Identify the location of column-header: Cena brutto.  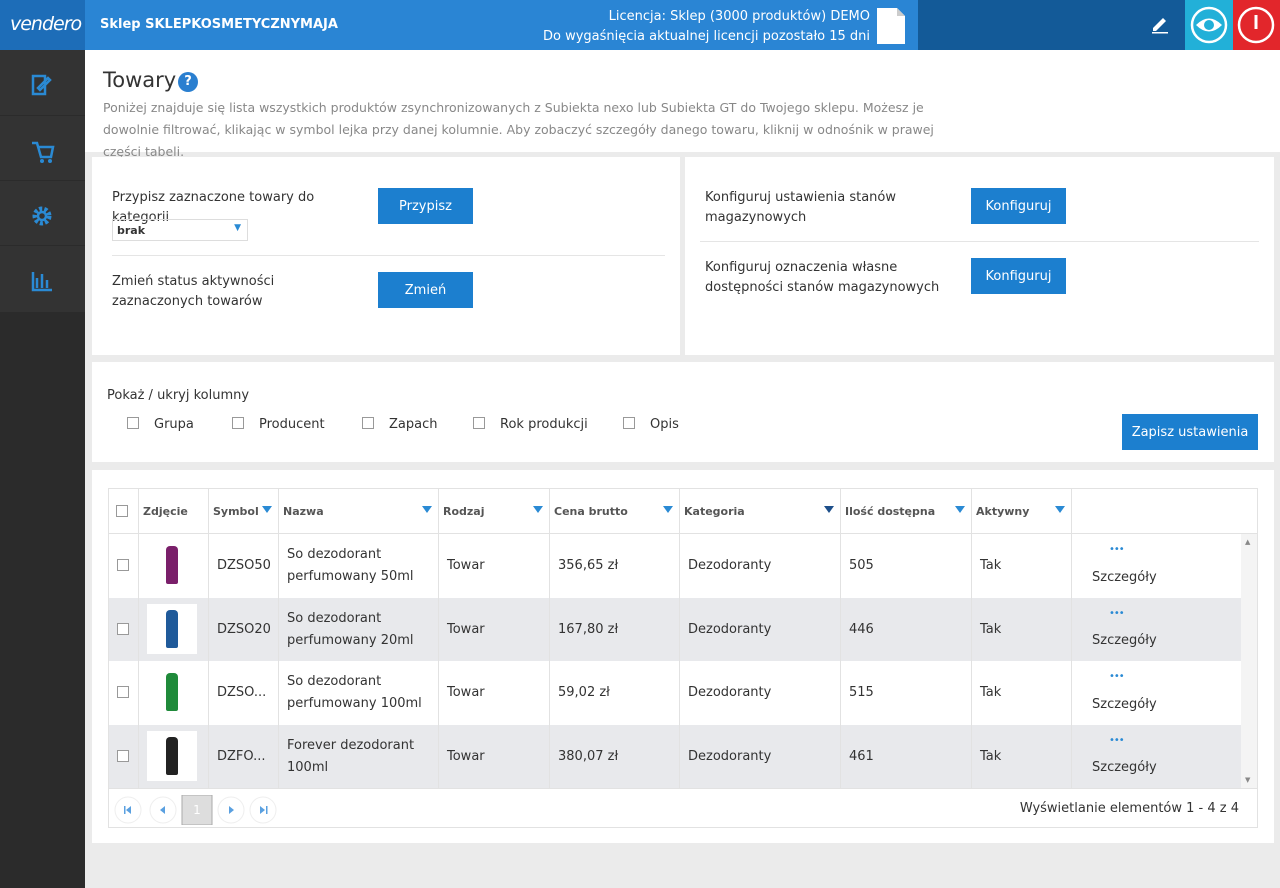
(615, 511).